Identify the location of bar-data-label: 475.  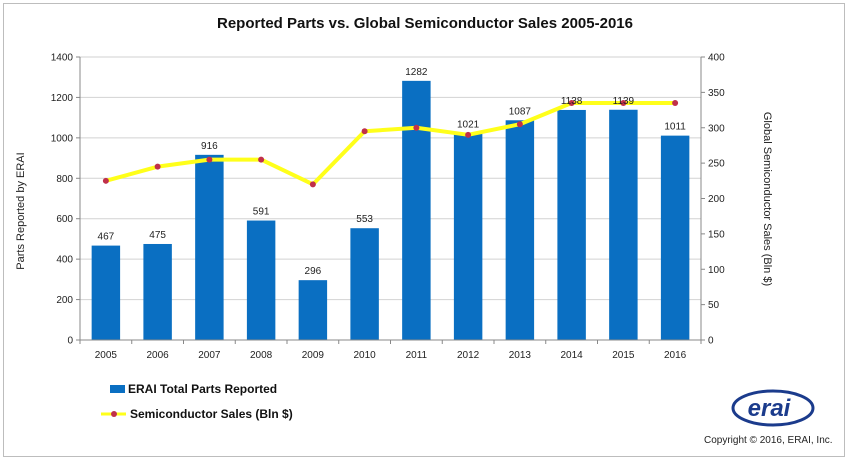
(157, 235).